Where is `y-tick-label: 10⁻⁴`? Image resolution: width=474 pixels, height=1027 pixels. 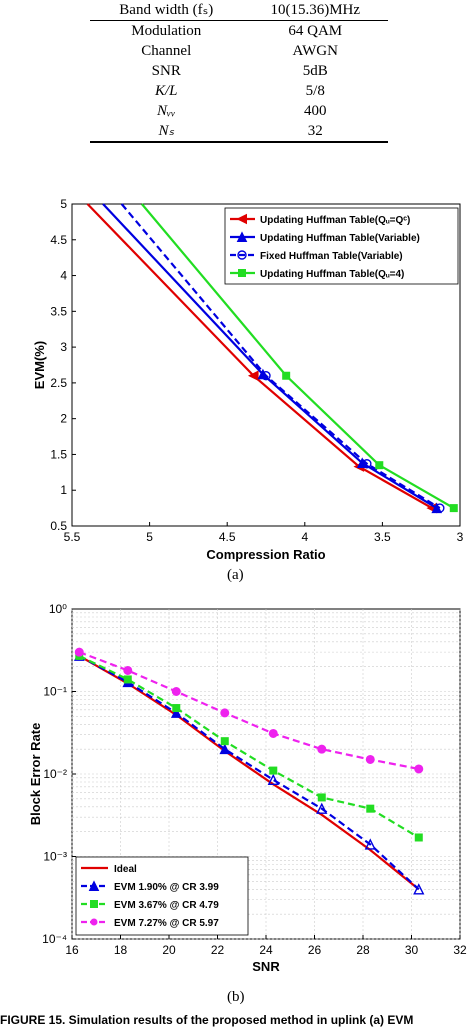 y-tick-label: 10⁻⁴ is located at coordinates (54, 939).